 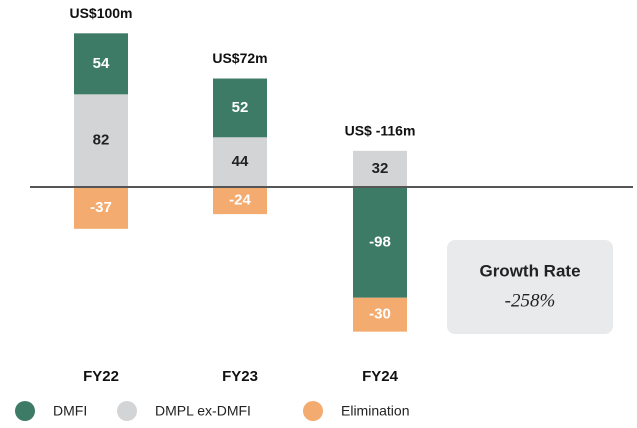 I want to click on value-label: 44, so click(x=240, y=161).